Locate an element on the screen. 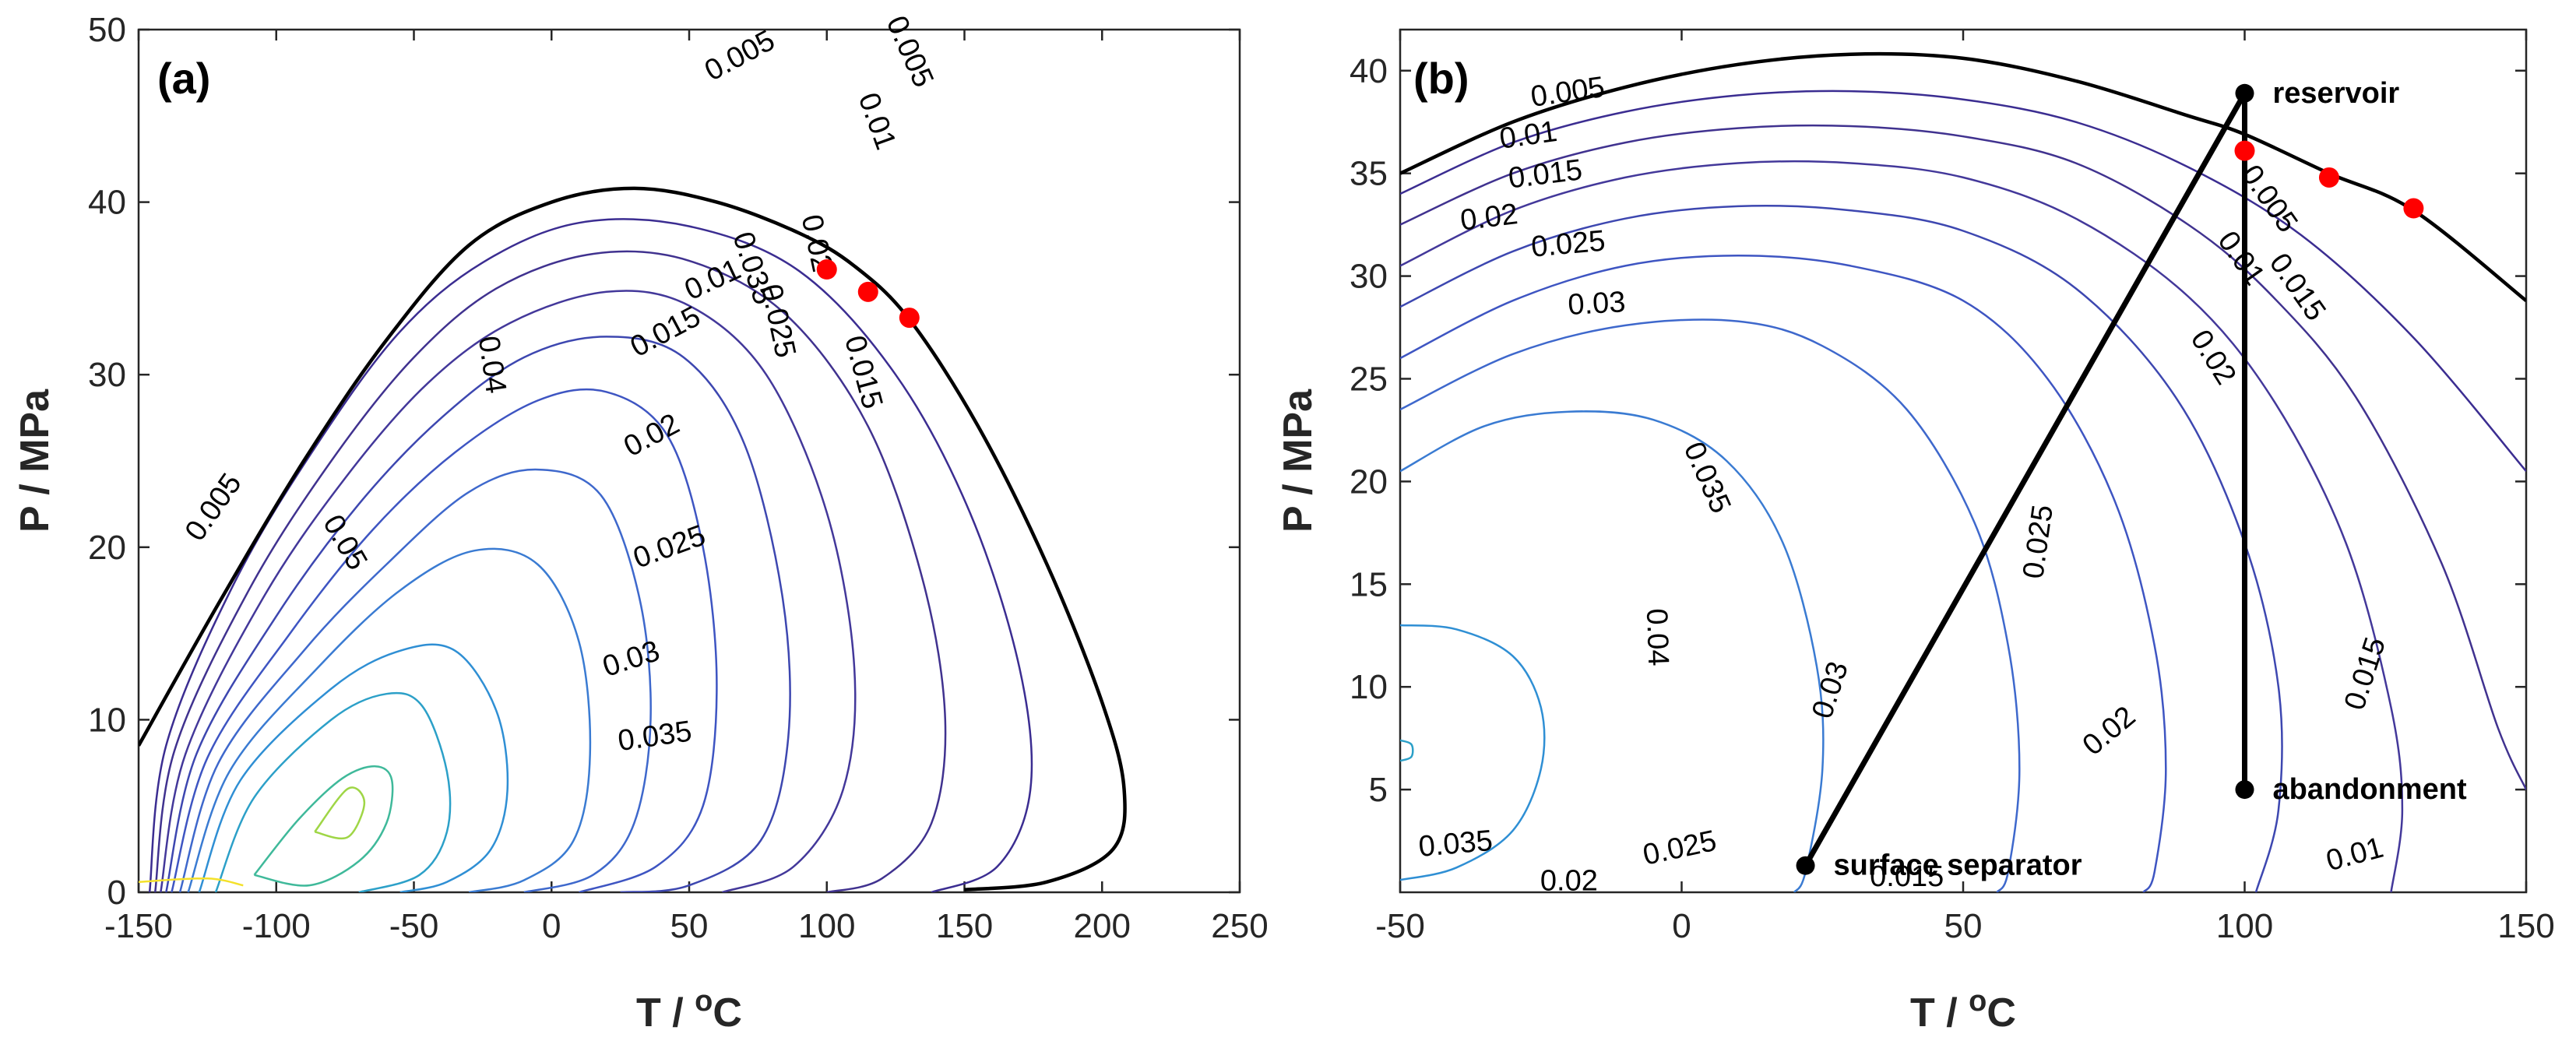 The height and width of the screenshot is (1048, 2576). panel-b-point-abandonment is located at coordinates (2244, 790).